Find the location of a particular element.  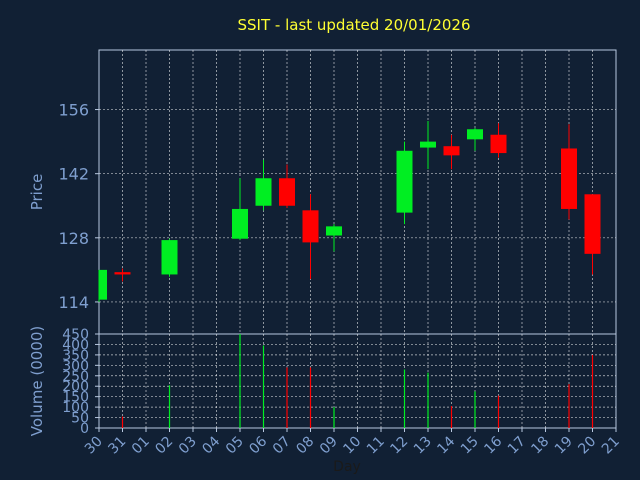

price-tick-label: 156 is located at coordinates (73, 110).